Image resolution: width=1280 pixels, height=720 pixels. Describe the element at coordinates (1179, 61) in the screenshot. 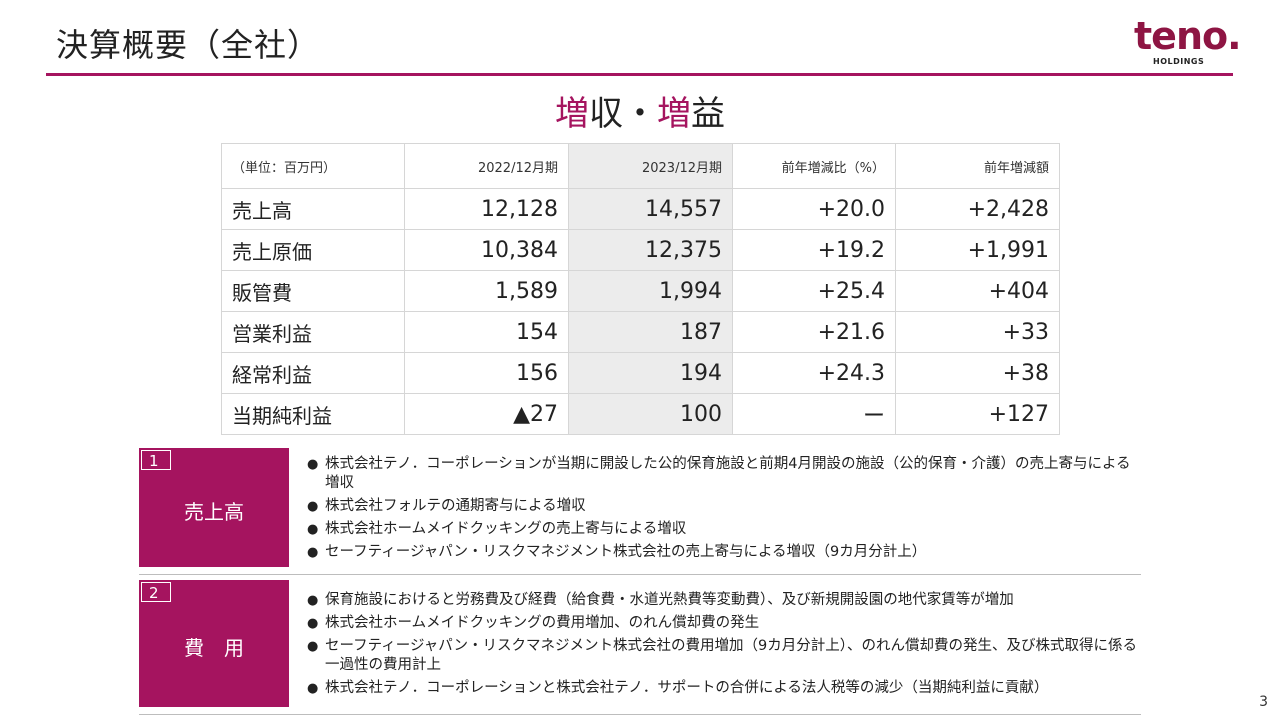

I see `logo-subtitle: HOLDINGS` at that location.